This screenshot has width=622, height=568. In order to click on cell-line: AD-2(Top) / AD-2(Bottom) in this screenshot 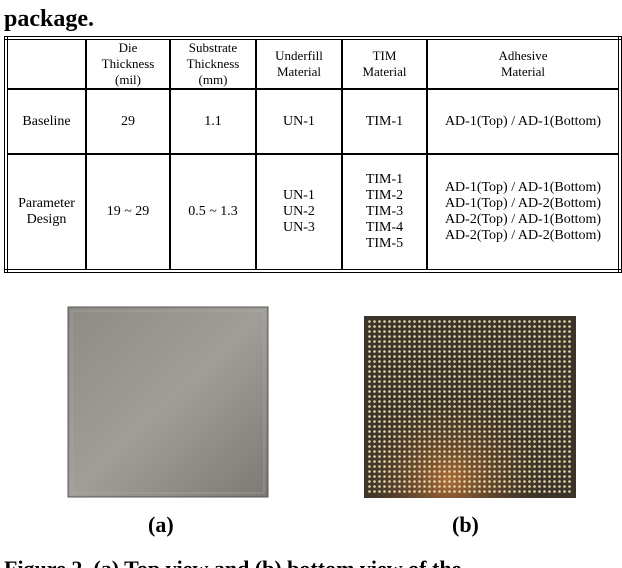, I will do `click(523, 236)`.